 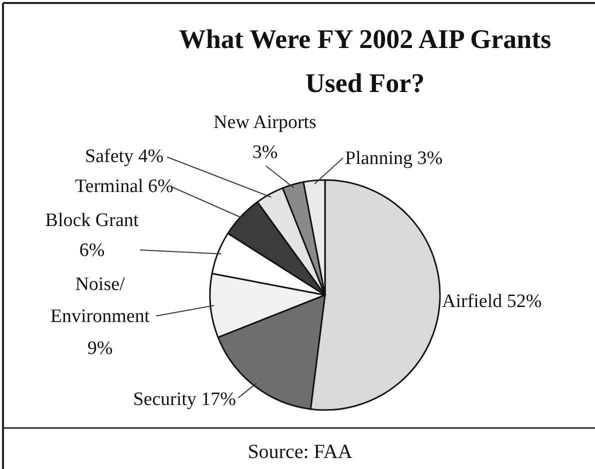 What do you see at coordinates (100, 300) in the screenshot?
I see `slice-label: Noise/ Environment` at bounding box center [100, 300].